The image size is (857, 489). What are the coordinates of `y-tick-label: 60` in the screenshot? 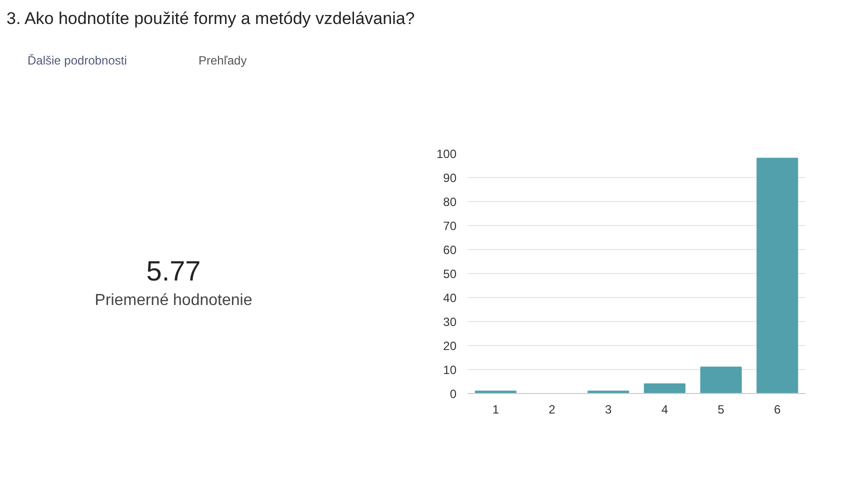 It's located at (450, 250).